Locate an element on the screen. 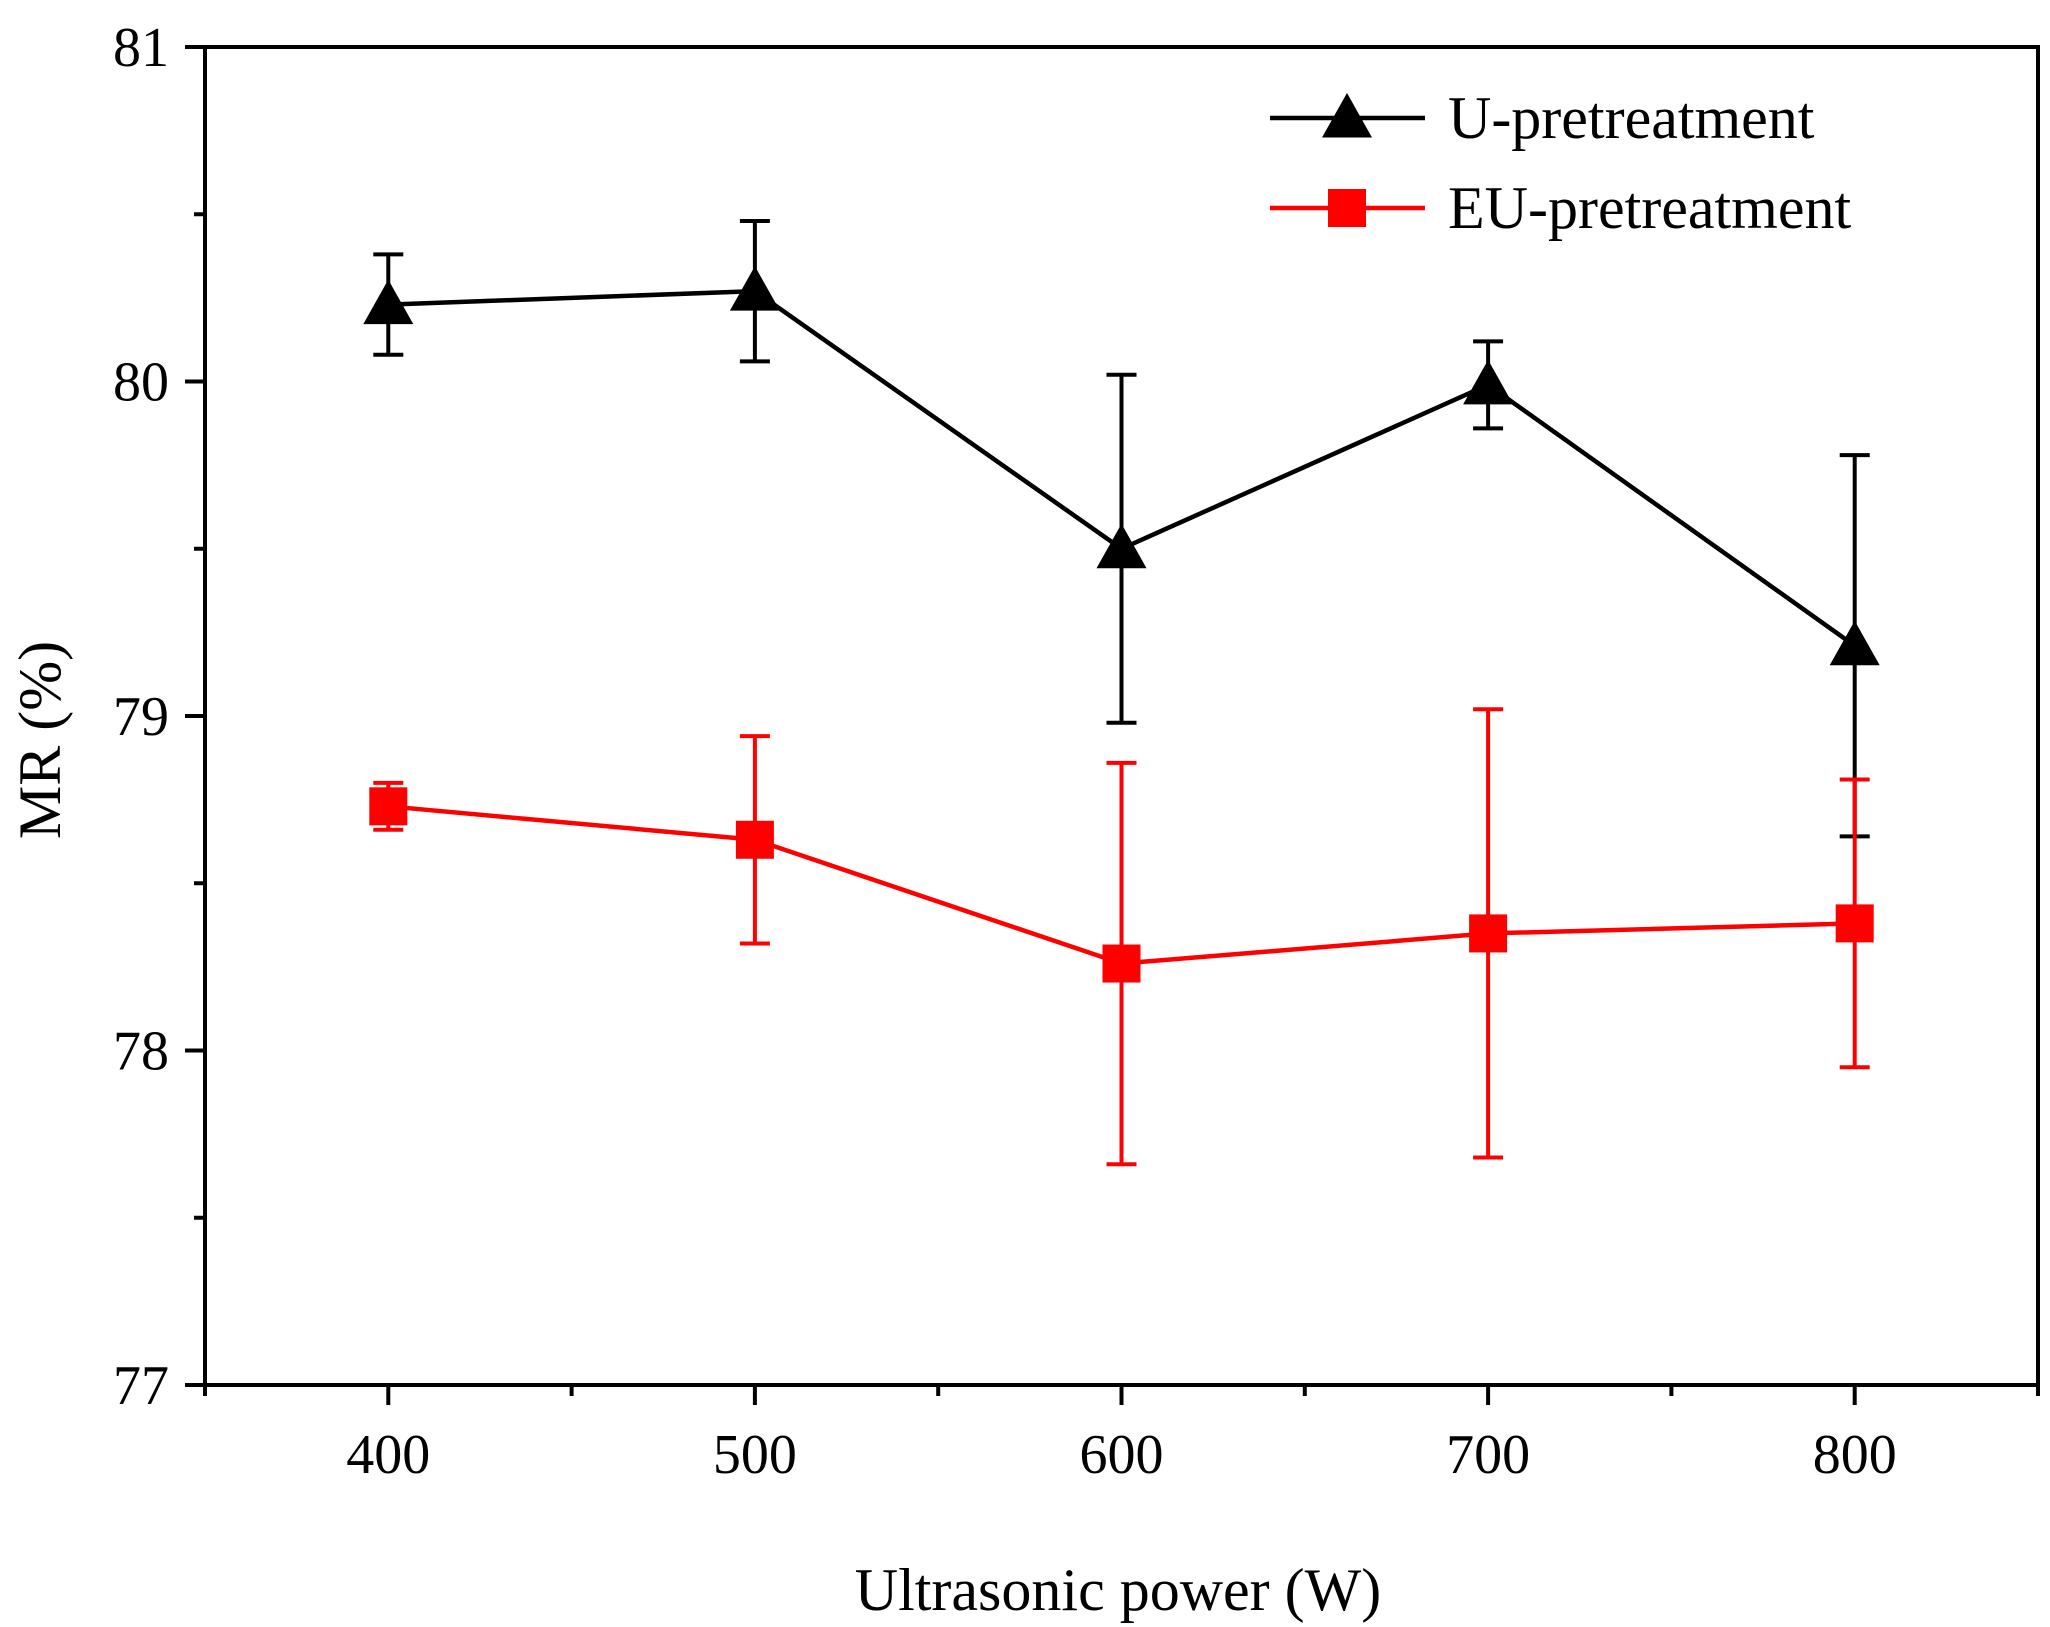  legend: U-pretreatment EU-pretreatment is located at coordinates (1560, 163).